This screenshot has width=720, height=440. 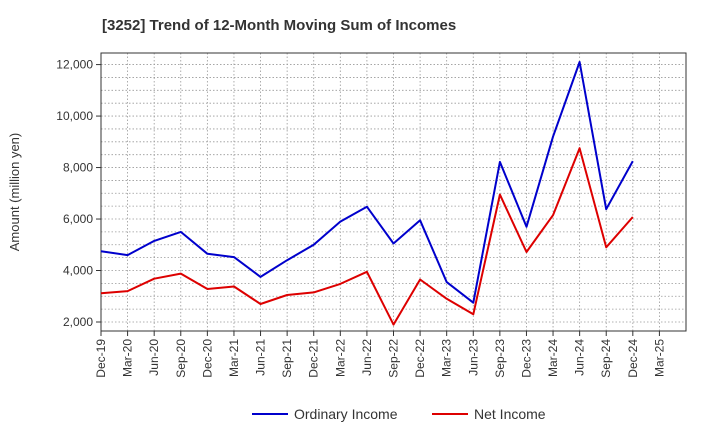 I want to click on x-tick-label: Dec-22, so click(x=420, y=358).